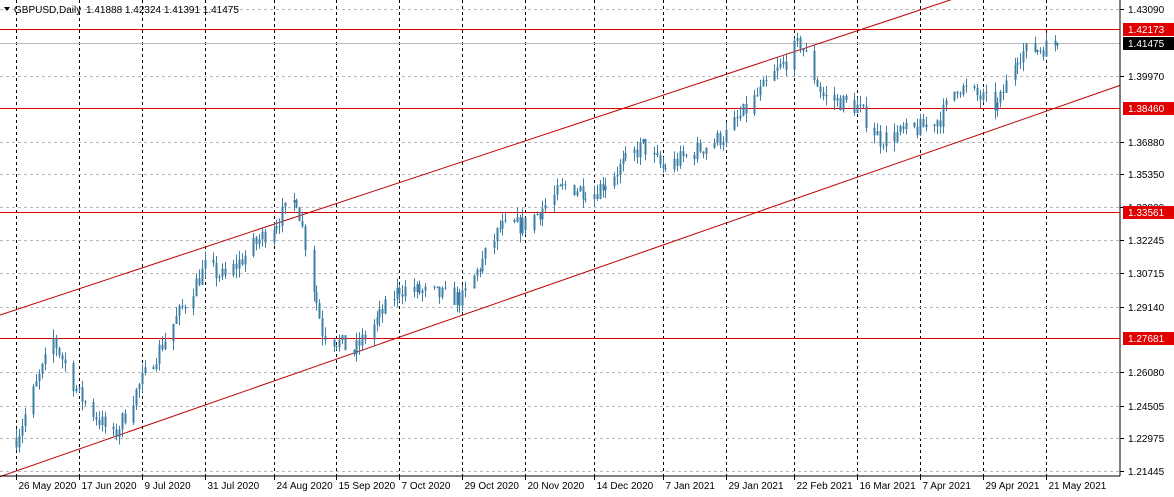 The height and width of the screenshot is (497, 1174). Describe the element at coordinates (1148, 184) in the screenshot. I see `price-axis-labels: 1.42173 1.38460 1.33561 1.27681 1.41475` at that location.